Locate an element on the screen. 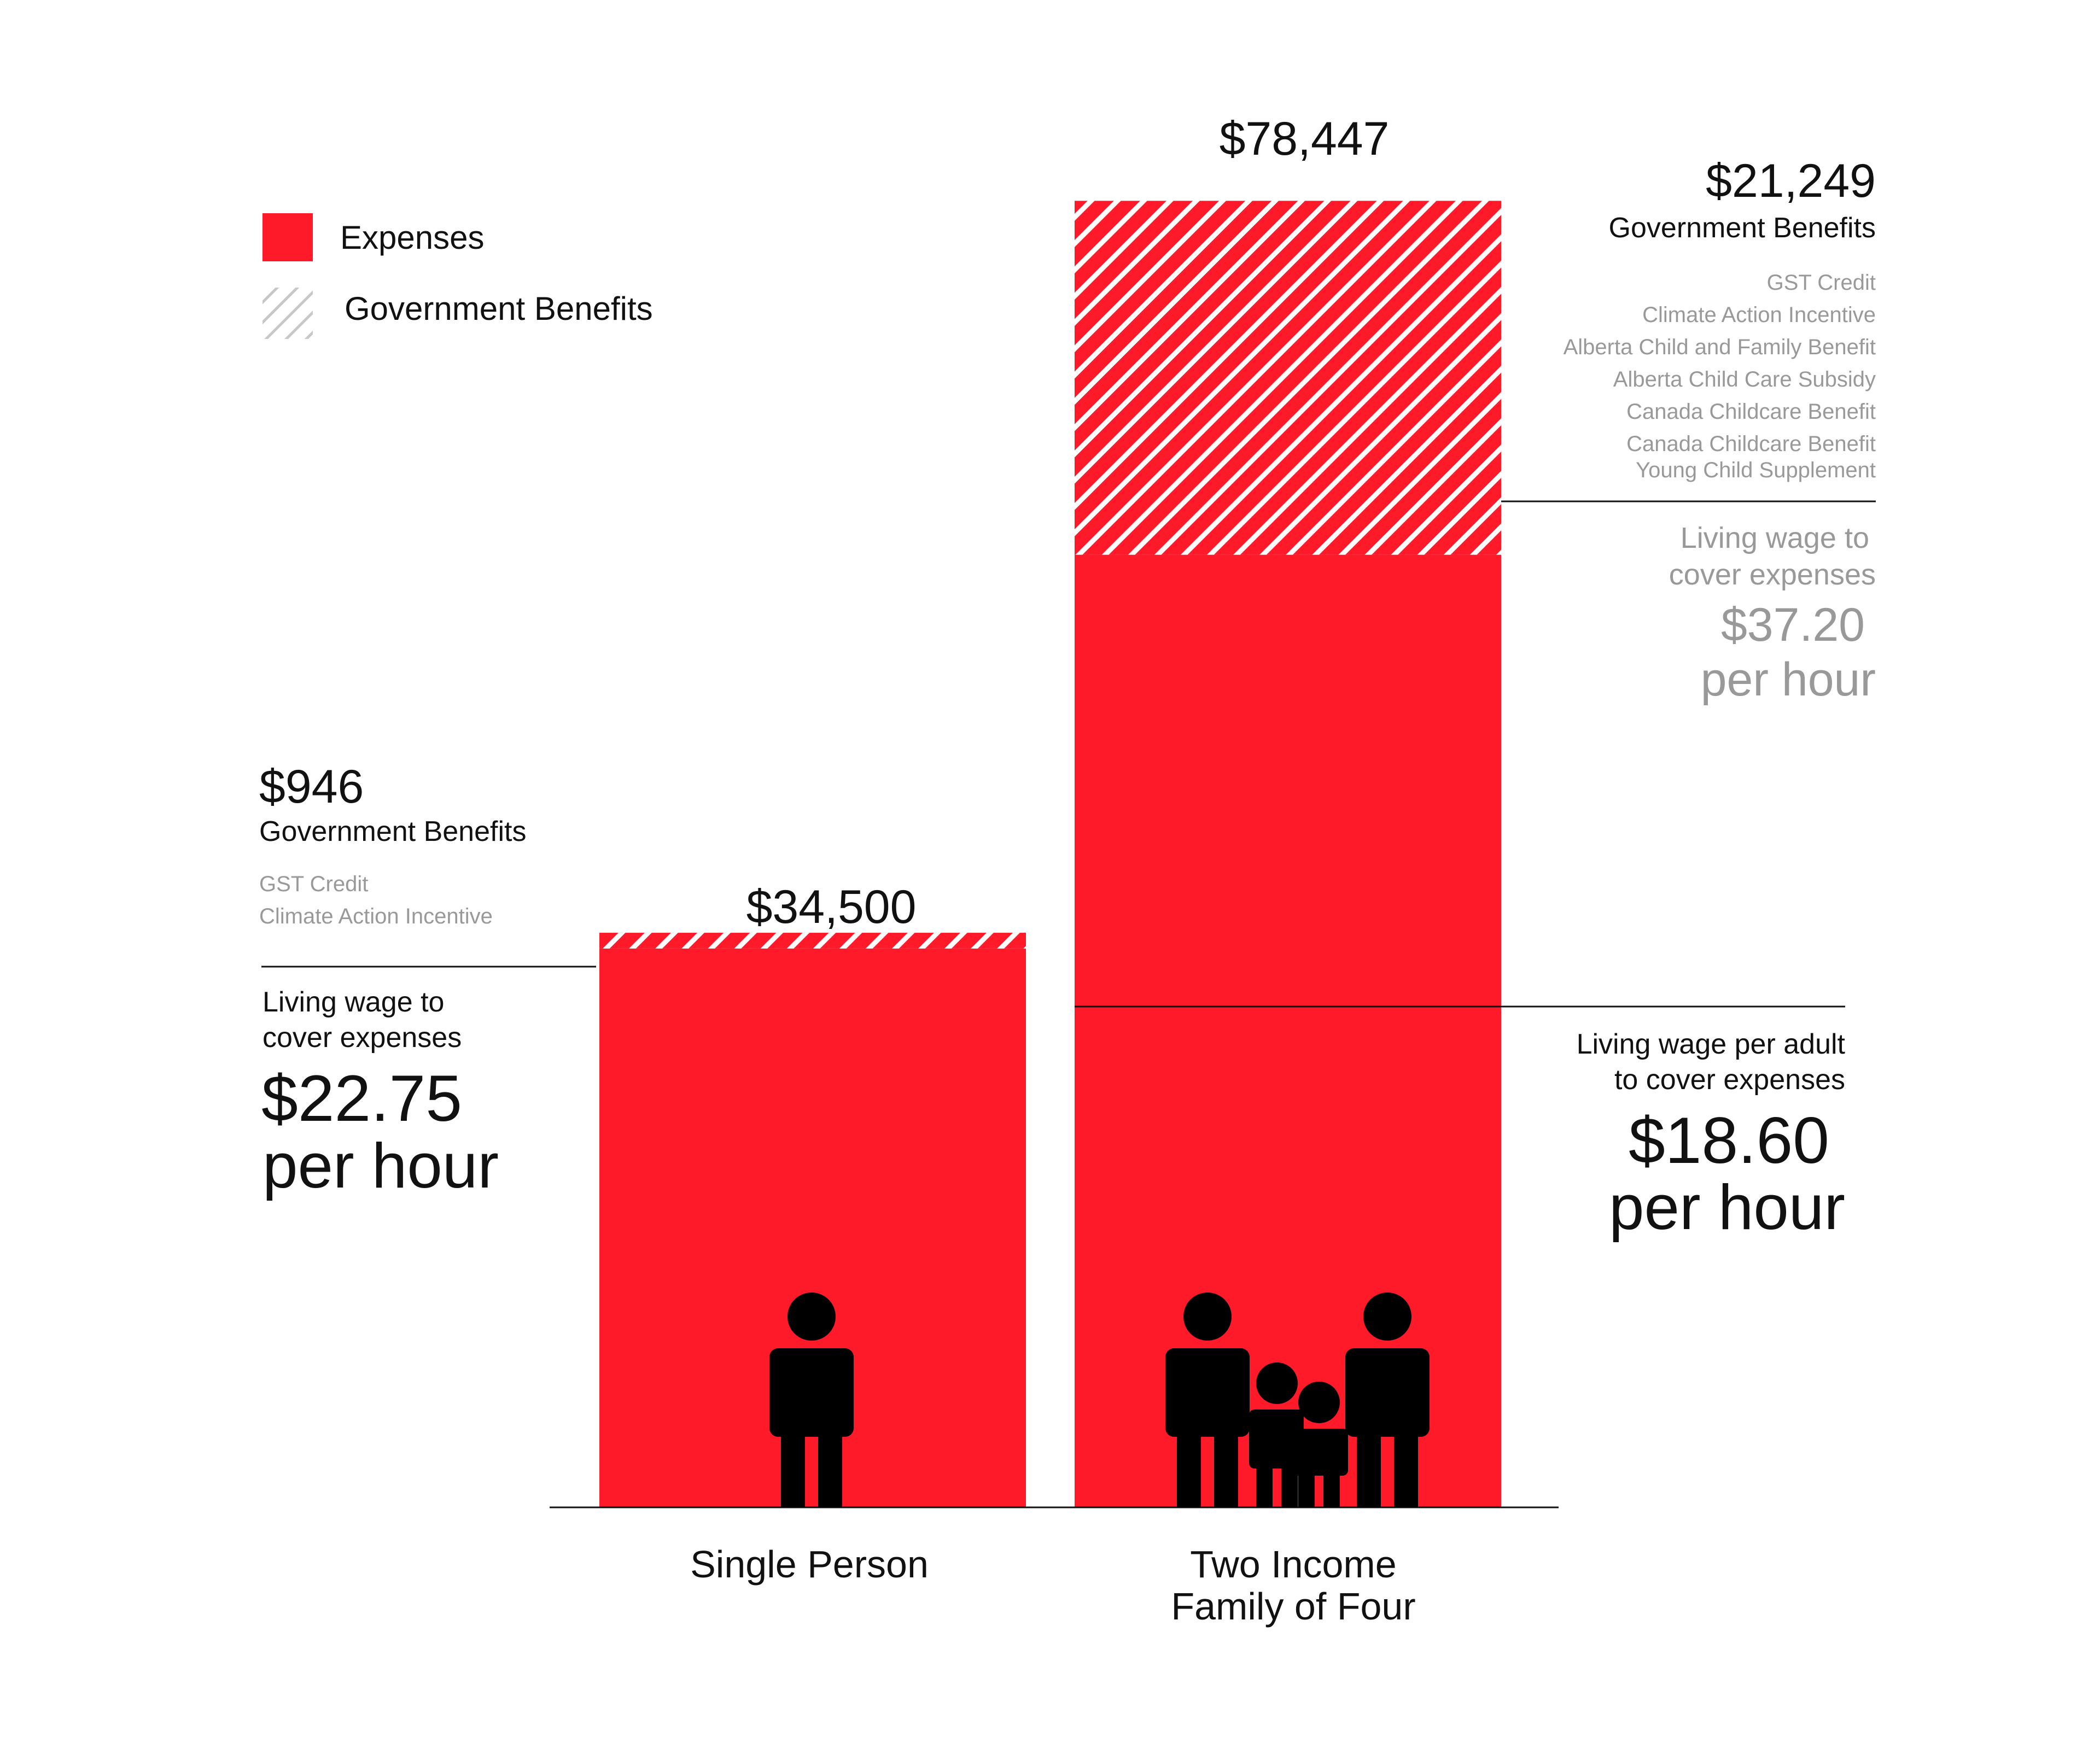 This screenshot has width=2100, height=1737. total-label-single: $34,500 is located at coordinates (831, 907).